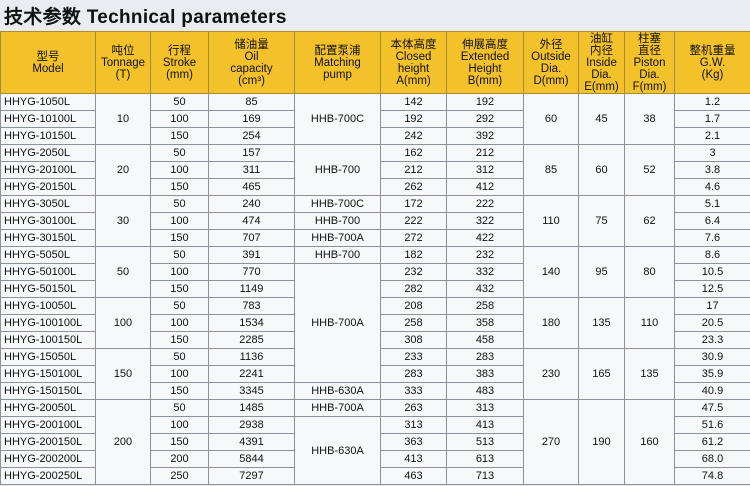 The width and height of the screenshot is (750, 486). I want to click on weight-cell: 51.6, so click(712, 425).